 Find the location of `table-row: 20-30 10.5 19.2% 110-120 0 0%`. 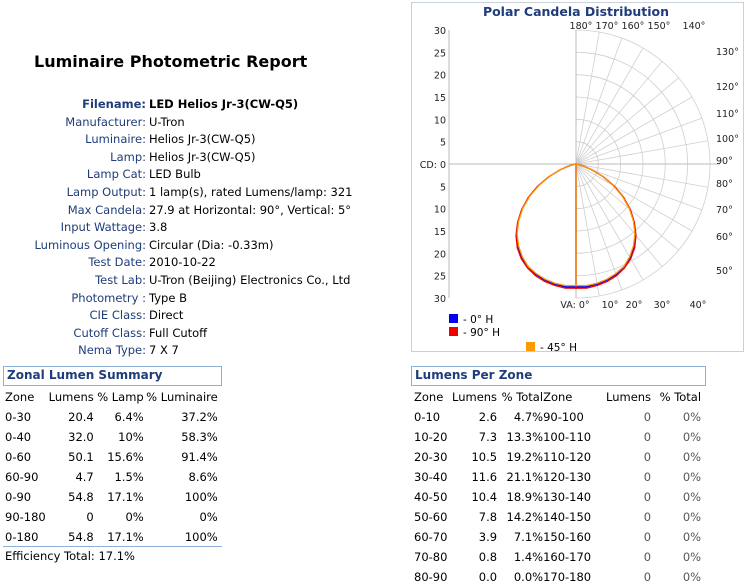

table-row: 20-30 10.5 19.2% 110-120 0 0% is located at coordinates (557, 457).